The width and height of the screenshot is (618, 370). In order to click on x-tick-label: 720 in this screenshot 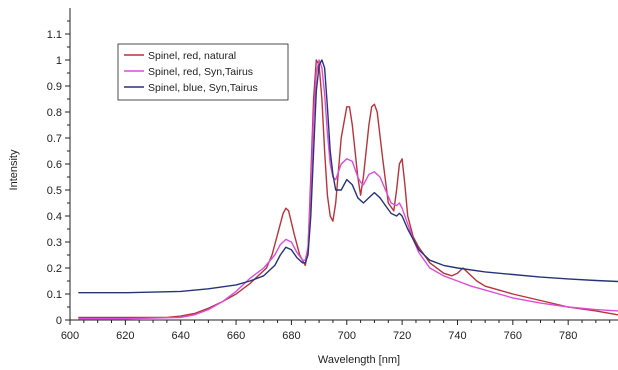, I will do `click(402, 336)`.